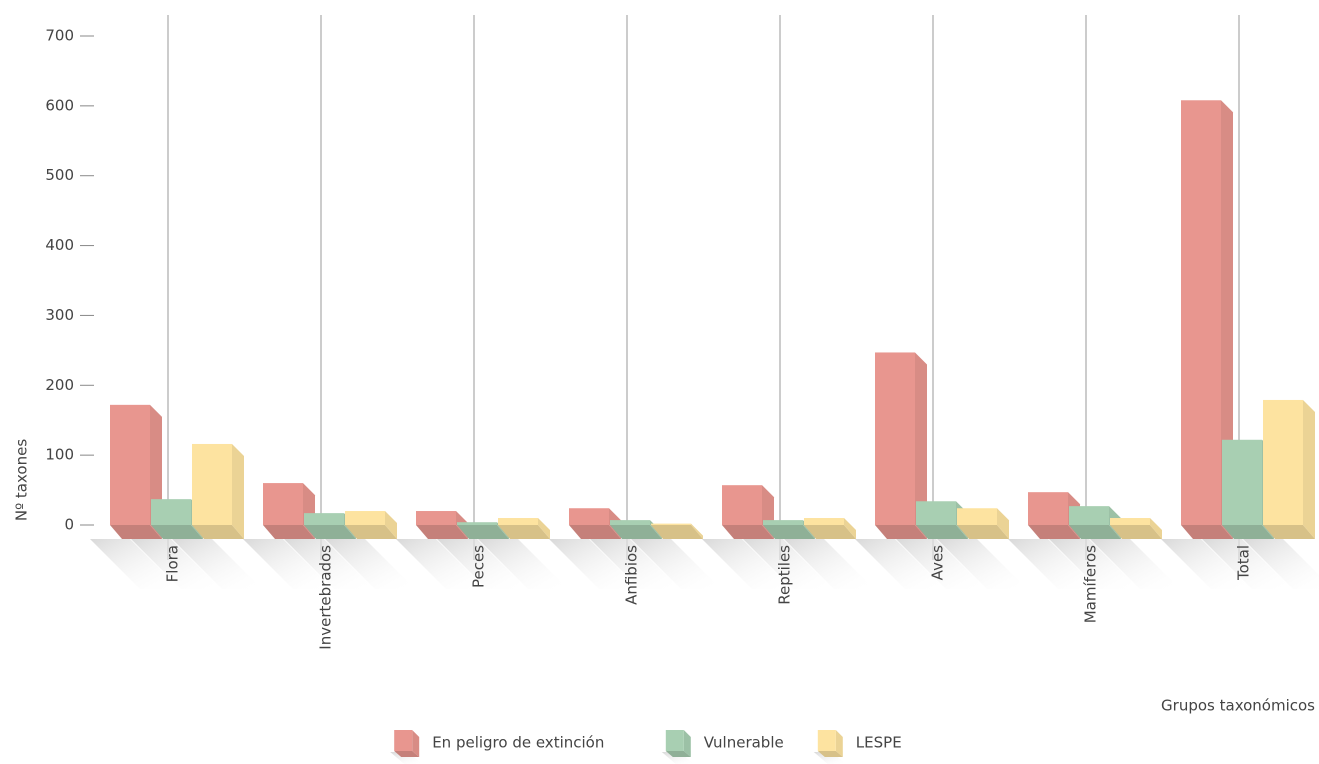 The height and width of the screenshot is (764, 1319). What do you see at coordinates (518, 743) in the screenshot?
I see `legend-label: En peligro de extinción` at bounding box center [518, 743].